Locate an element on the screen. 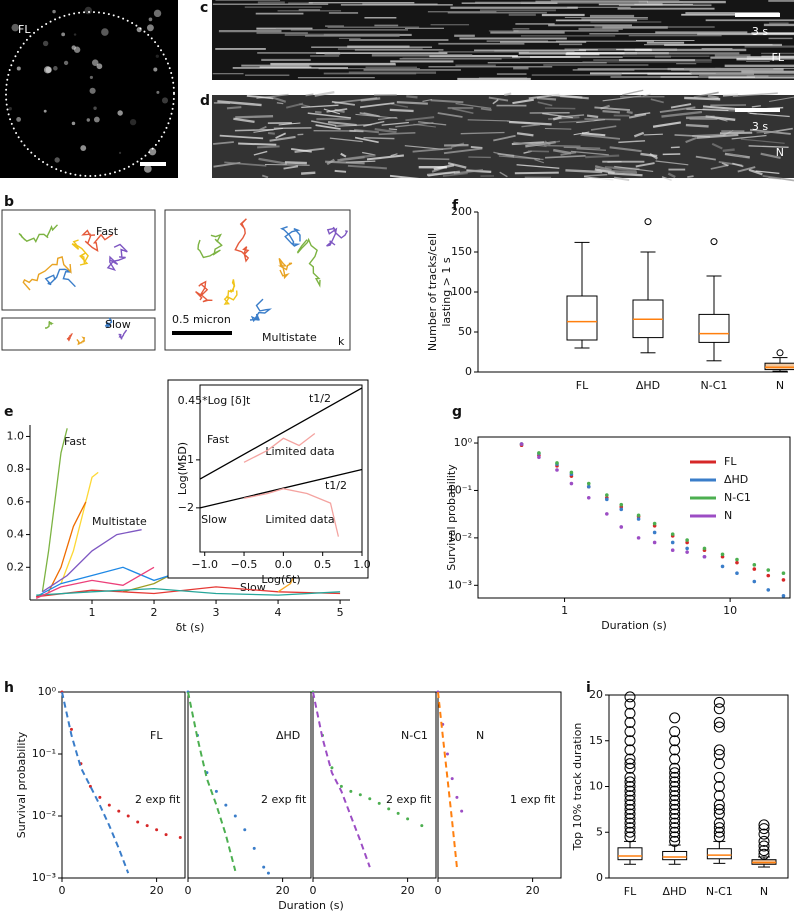  trajectory-label: k is located at coordinates (341, 341).